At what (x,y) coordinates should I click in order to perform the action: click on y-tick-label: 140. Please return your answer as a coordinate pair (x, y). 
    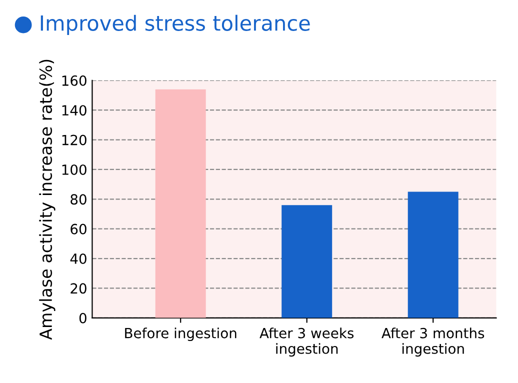
    Looking at the image, I should click on (74, 110).